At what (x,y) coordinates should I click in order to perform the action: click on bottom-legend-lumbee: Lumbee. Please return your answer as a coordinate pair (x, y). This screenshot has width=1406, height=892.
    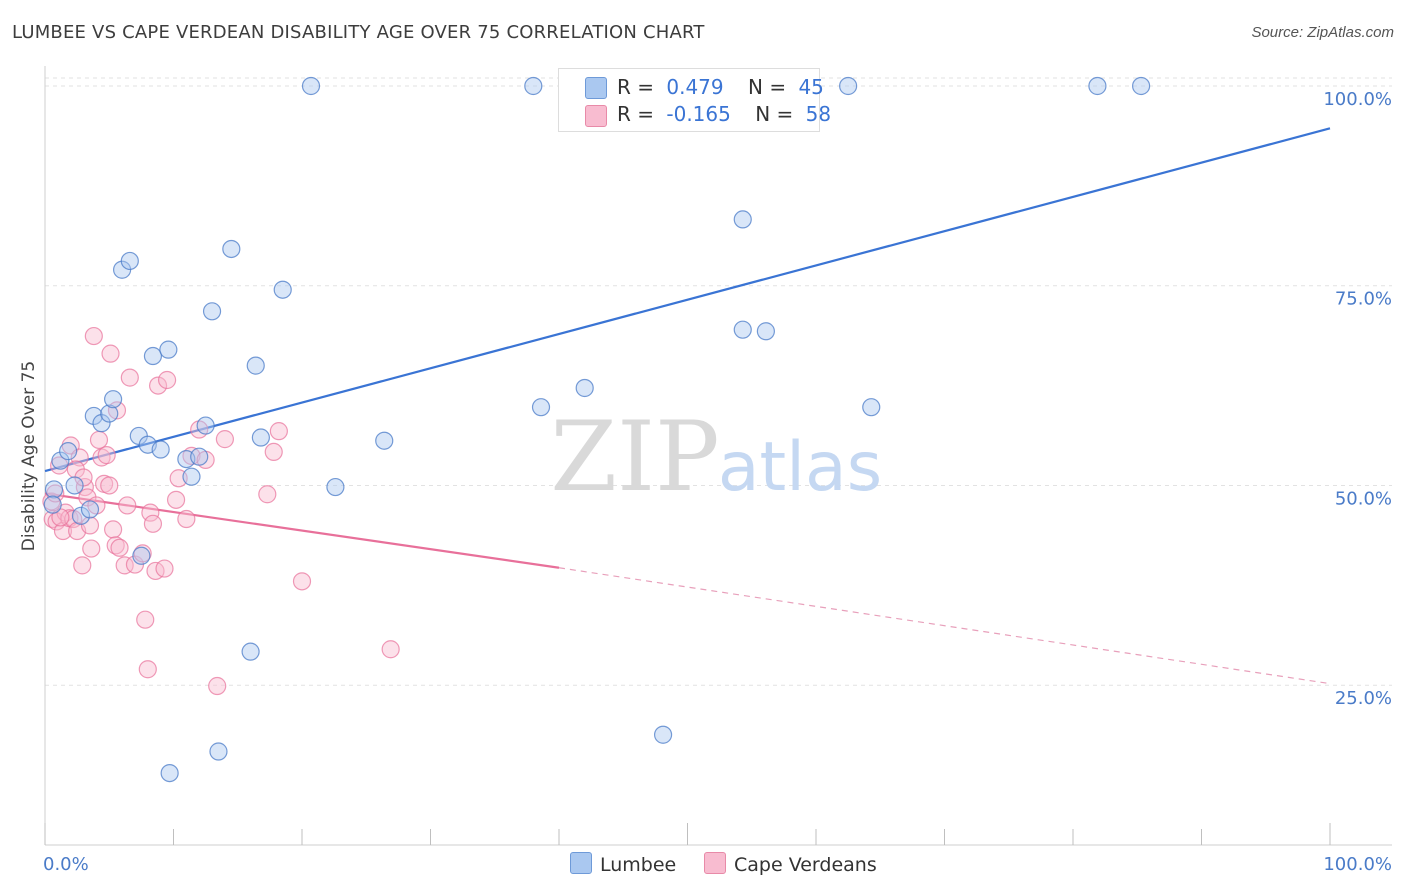
    Looking at the image, I should click on (623, 864).